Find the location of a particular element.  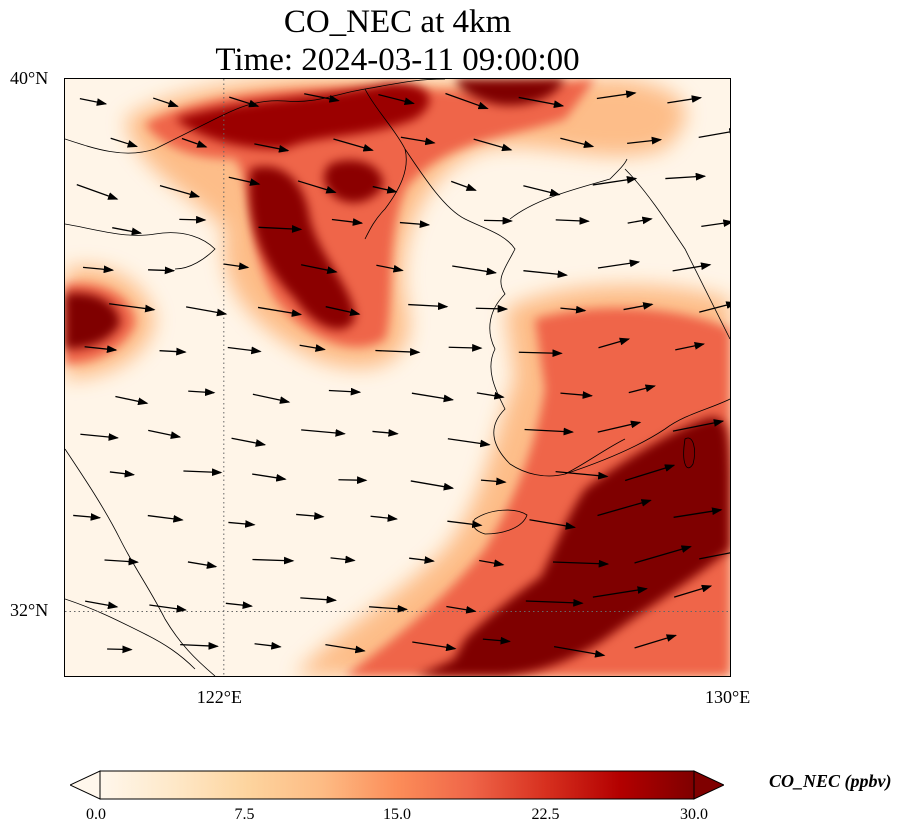

colorbar-extend-low is located at coordinates (84, 785).